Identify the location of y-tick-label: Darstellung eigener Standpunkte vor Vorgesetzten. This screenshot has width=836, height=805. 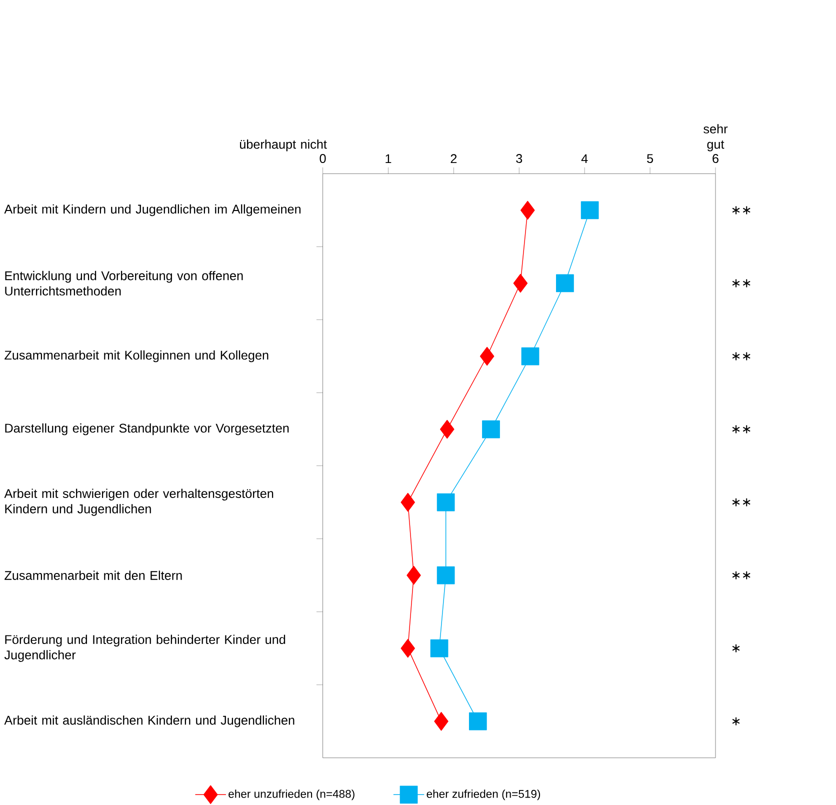
(147, 429).